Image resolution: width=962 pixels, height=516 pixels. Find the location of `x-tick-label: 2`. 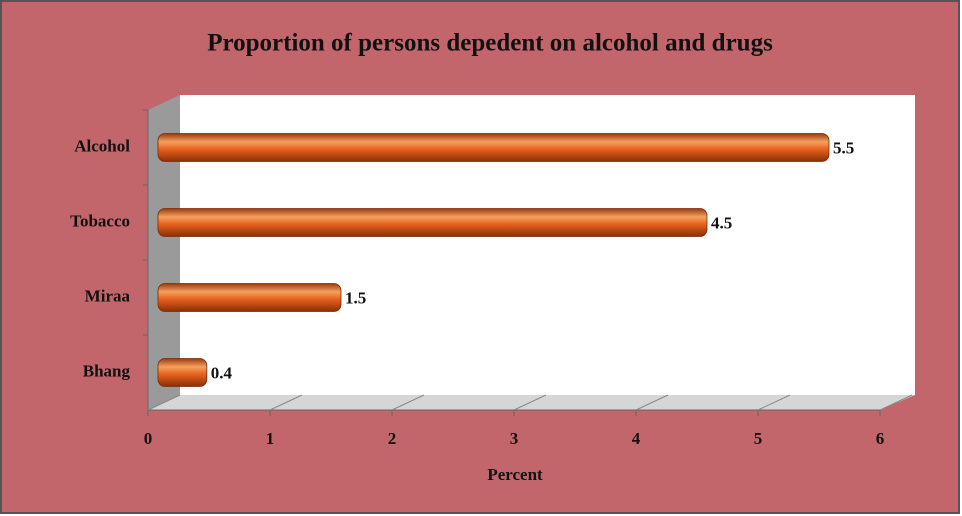

x-tick-label: 2 is located at coordinates (392, 438).